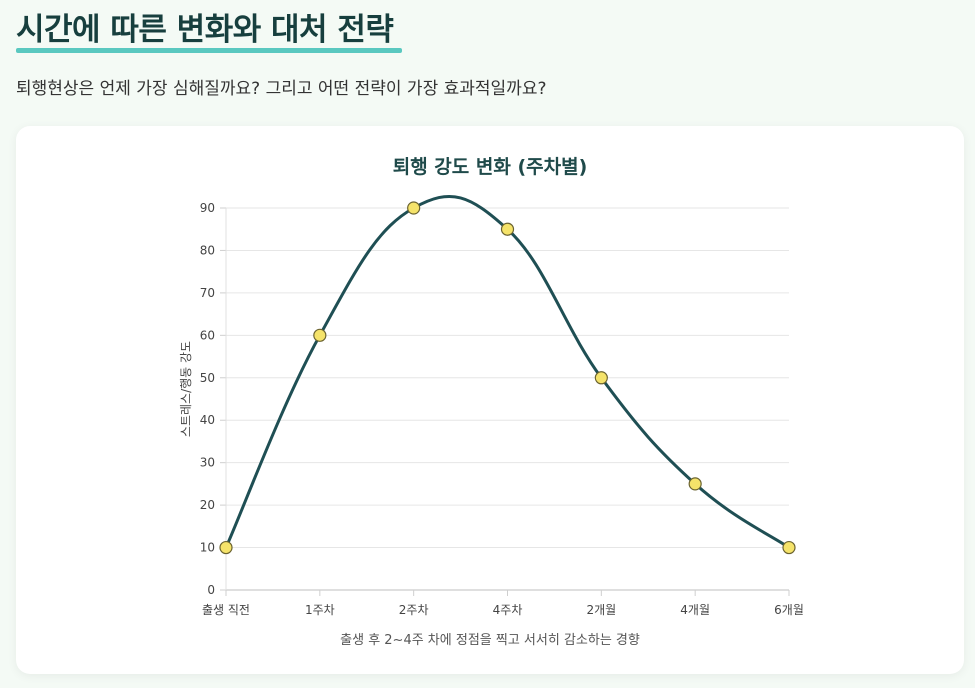  Describe the element at coordinates (508, 610) in the screenshot. I see `x-tick-label: 4주차` at that location.